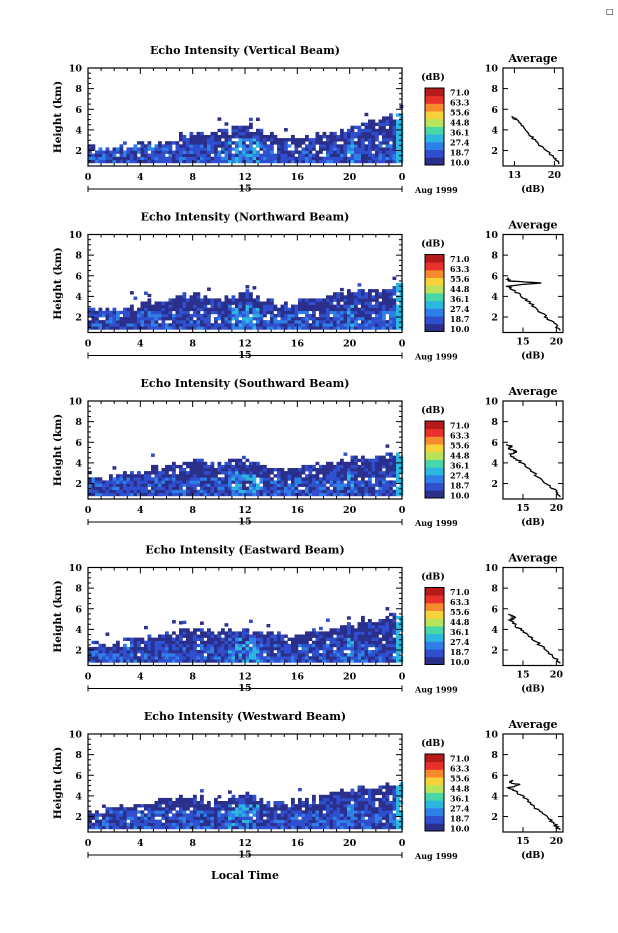 This screenshot has height=933, width=618. Describe the element at coordinates (78, 589) in the screenshot. I see `y-tick-label: 8` at that location.